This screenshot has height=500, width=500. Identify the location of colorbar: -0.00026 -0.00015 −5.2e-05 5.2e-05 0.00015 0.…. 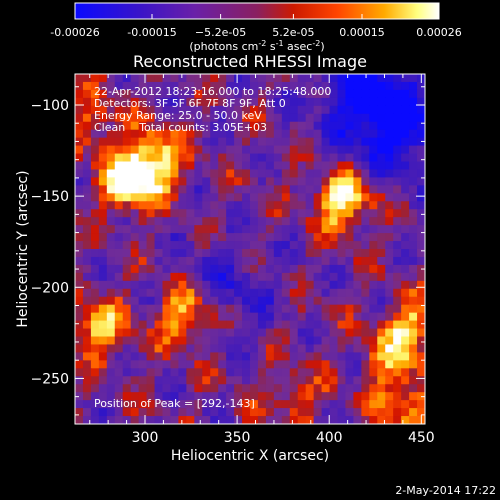
(256, 27).